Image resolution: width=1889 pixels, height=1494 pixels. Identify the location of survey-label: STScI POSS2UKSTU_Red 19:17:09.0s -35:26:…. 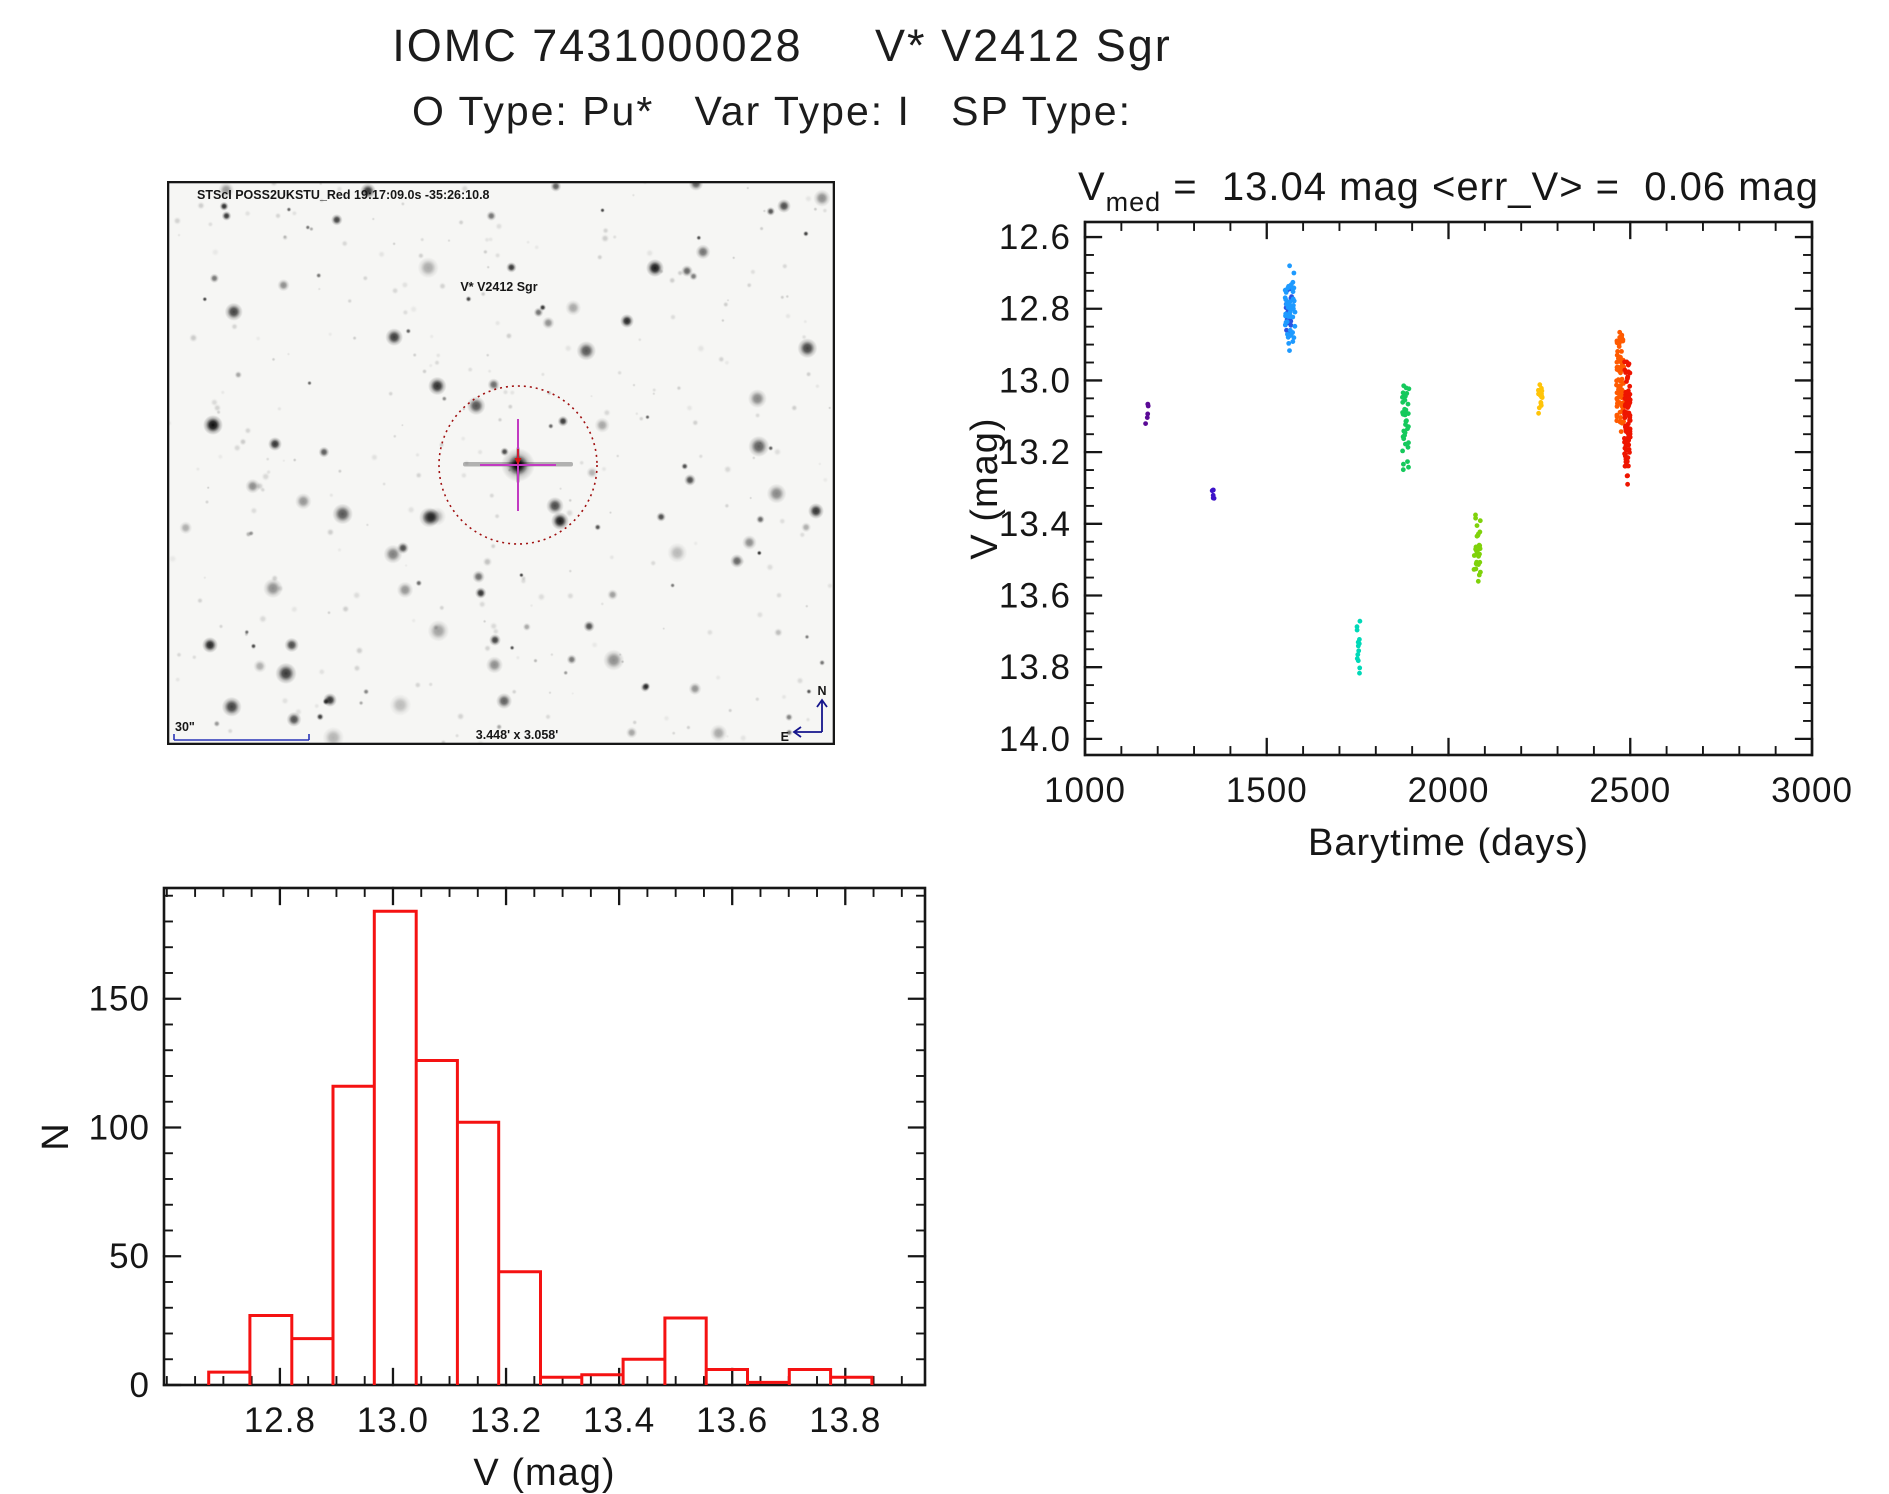
(343, 195).